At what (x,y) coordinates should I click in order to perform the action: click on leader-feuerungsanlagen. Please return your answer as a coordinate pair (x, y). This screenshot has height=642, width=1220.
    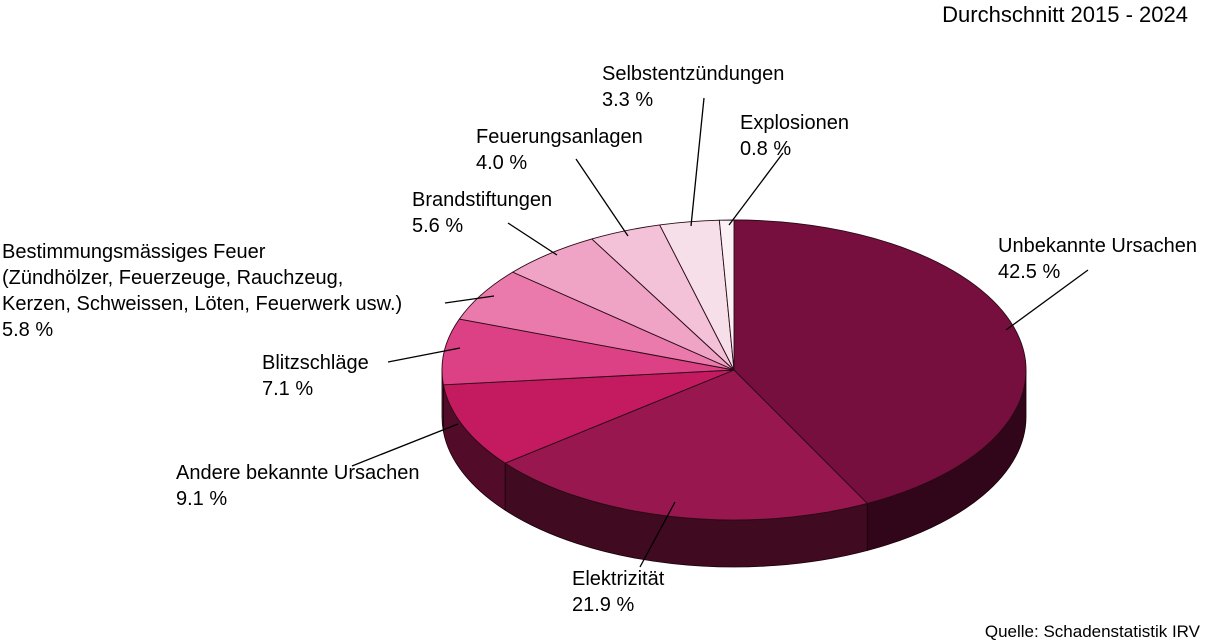
    Looking at the image, I should click on (602, 197).